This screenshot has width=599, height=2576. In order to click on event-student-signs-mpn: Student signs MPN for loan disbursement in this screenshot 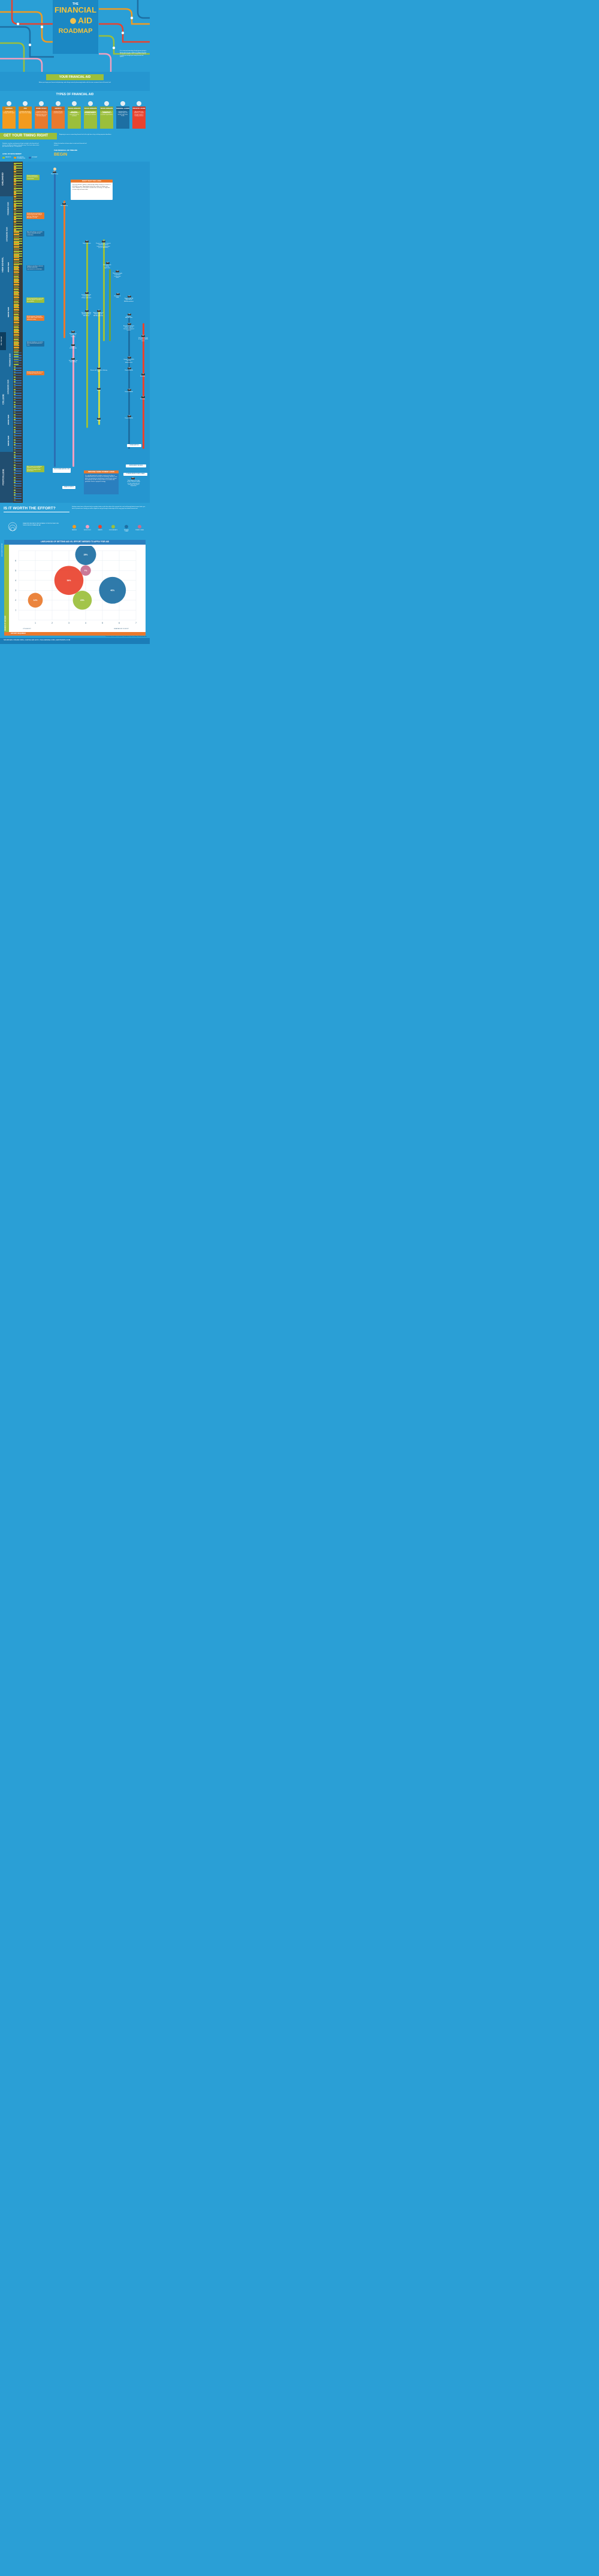, I will do `click(128, 361)`.